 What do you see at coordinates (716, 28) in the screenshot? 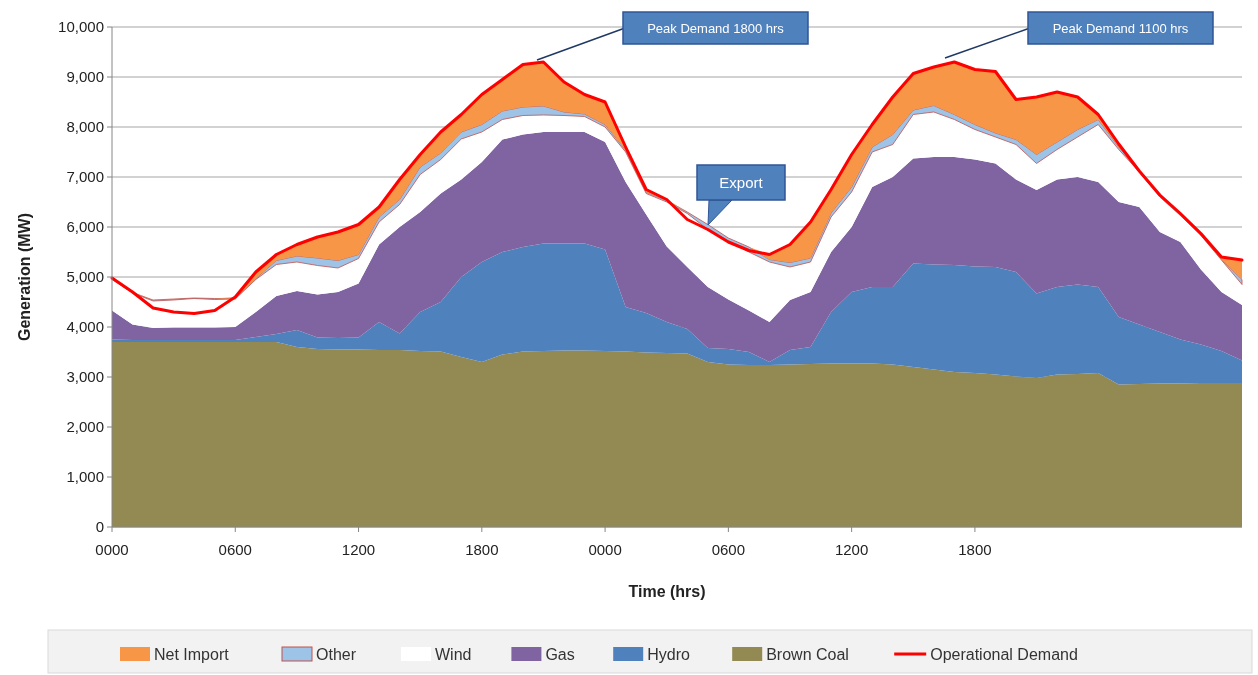
I see `annotation: Peak Demand 1800 hrs` at bounding box center [716, 28].